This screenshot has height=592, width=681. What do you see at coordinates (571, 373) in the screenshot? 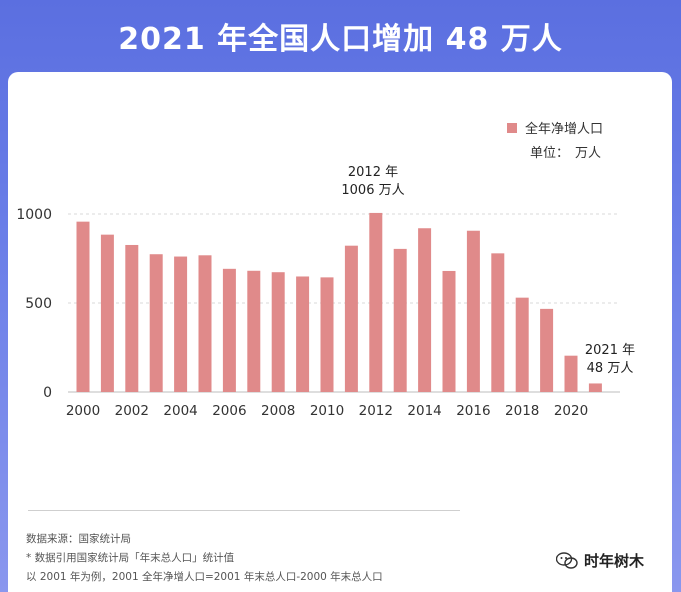
I see `bar-2020` at bounding box center [571, 373].